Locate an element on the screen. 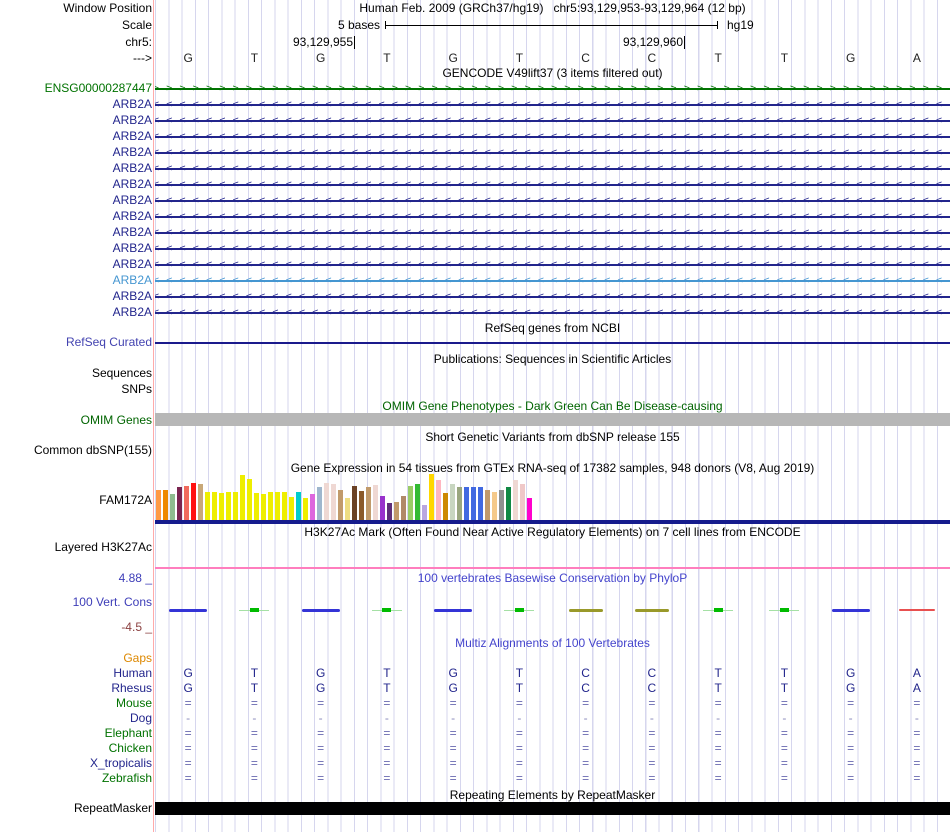 This screenshot has width=950, height=832. gtex-expression-bars is located at coordinates (552, 496).